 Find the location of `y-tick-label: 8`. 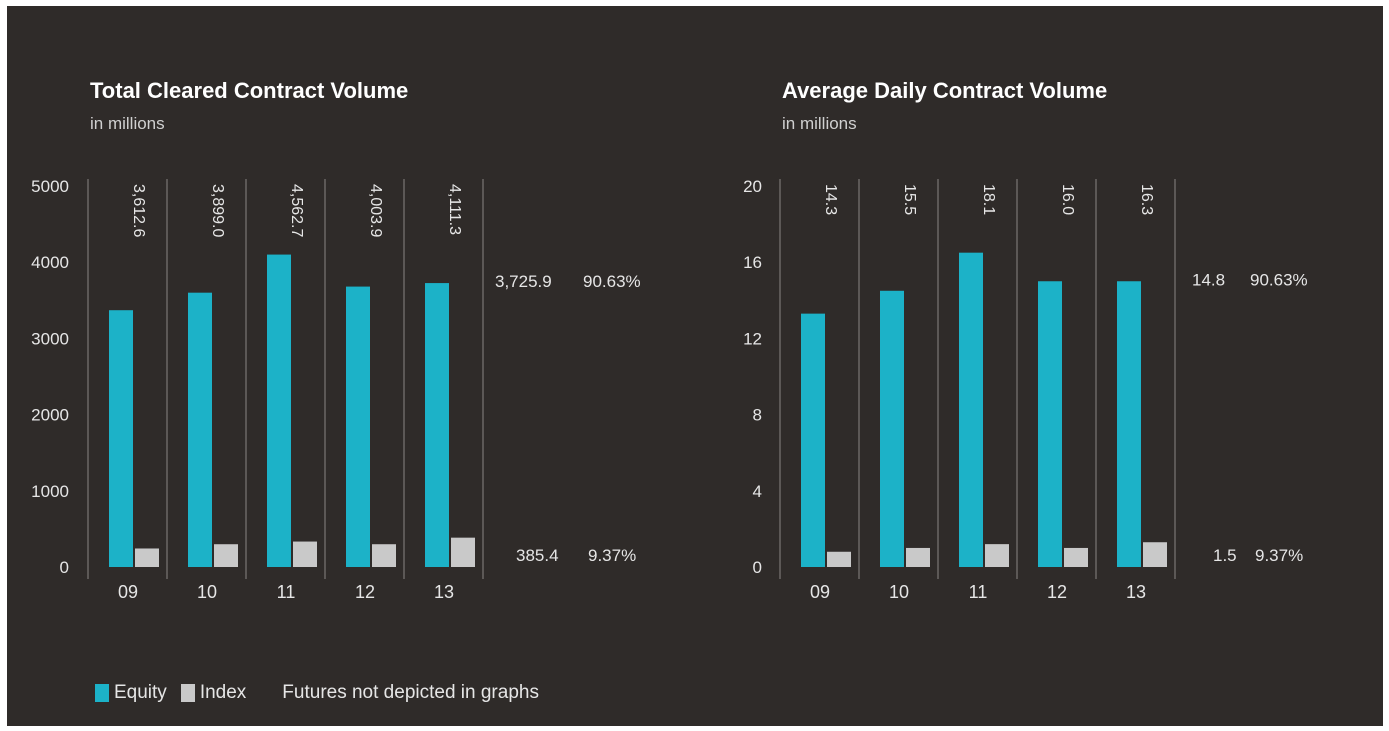

y-tick-label: 8 is located at coordinates (757, 415).